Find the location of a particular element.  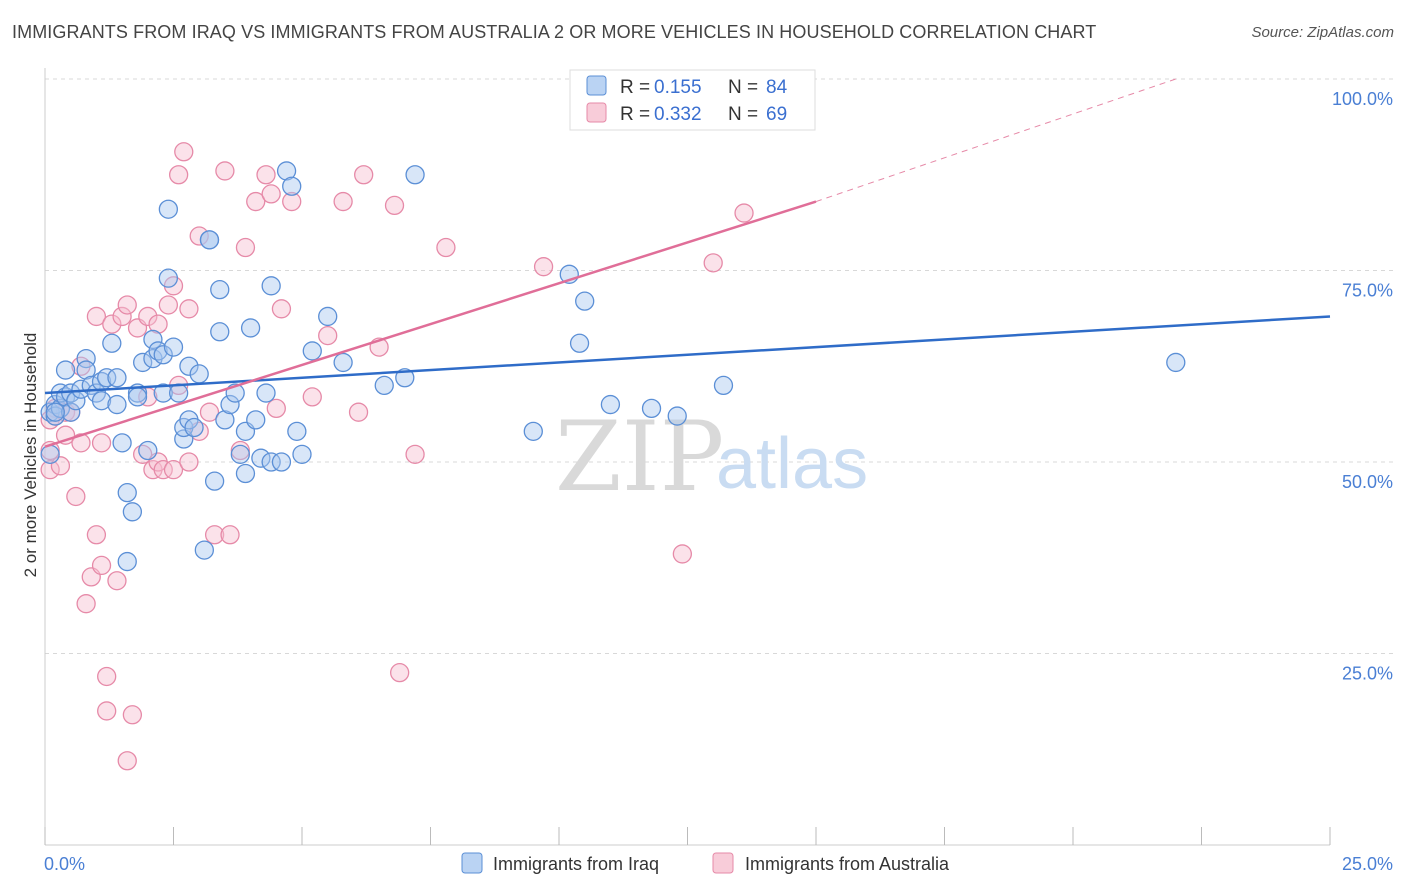

x-tick-left: 0.0% is located at coordinates (64, 864).